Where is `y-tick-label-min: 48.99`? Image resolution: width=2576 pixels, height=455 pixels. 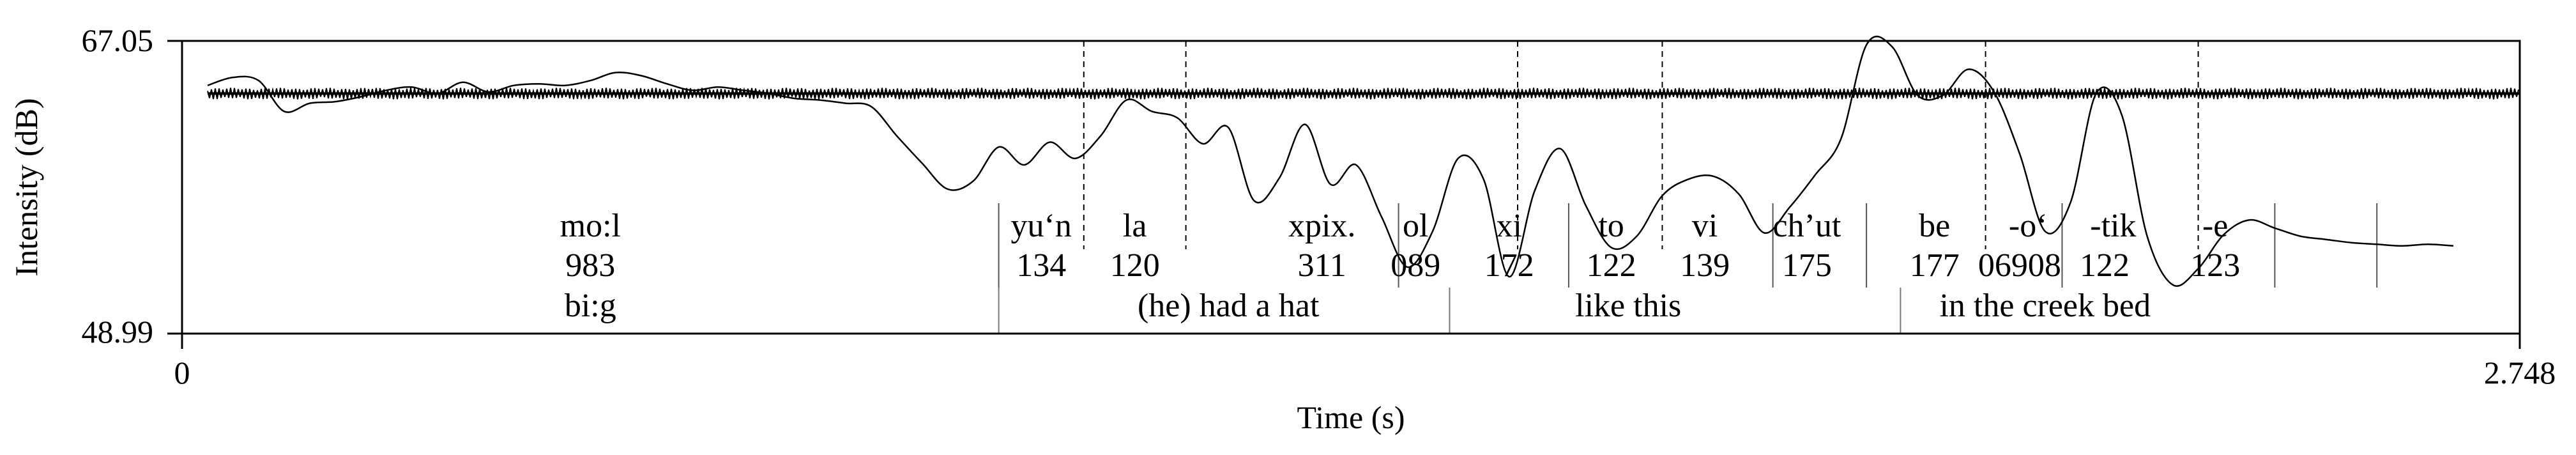 y-tick-label-min: 48.99 is located at coordinates (118, 332).